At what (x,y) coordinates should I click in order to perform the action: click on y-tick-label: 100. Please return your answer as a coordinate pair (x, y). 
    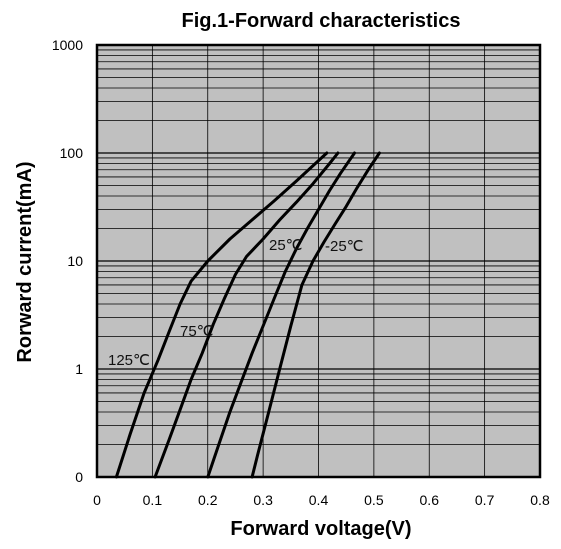
    Looking at the image, I should click on (72, 153).